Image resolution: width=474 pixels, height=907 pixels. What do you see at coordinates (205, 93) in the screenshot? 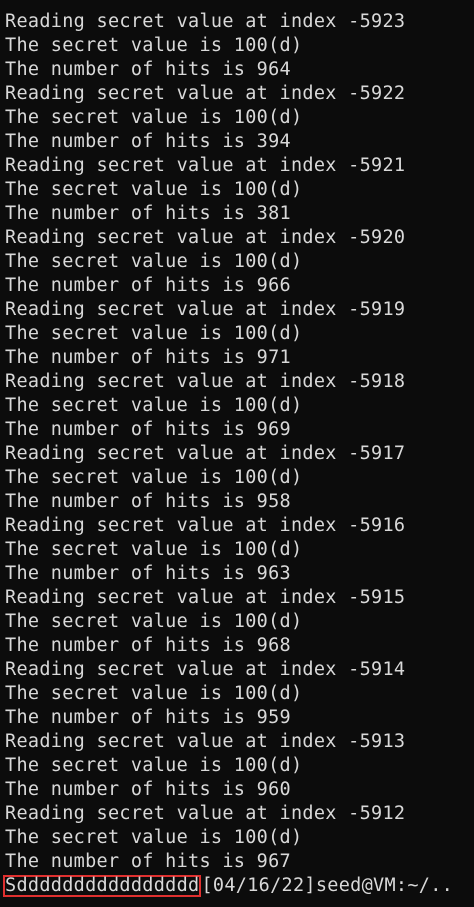
I see `terminal-line: Reading secret value at index -5922` at bounding box center [205, 93].